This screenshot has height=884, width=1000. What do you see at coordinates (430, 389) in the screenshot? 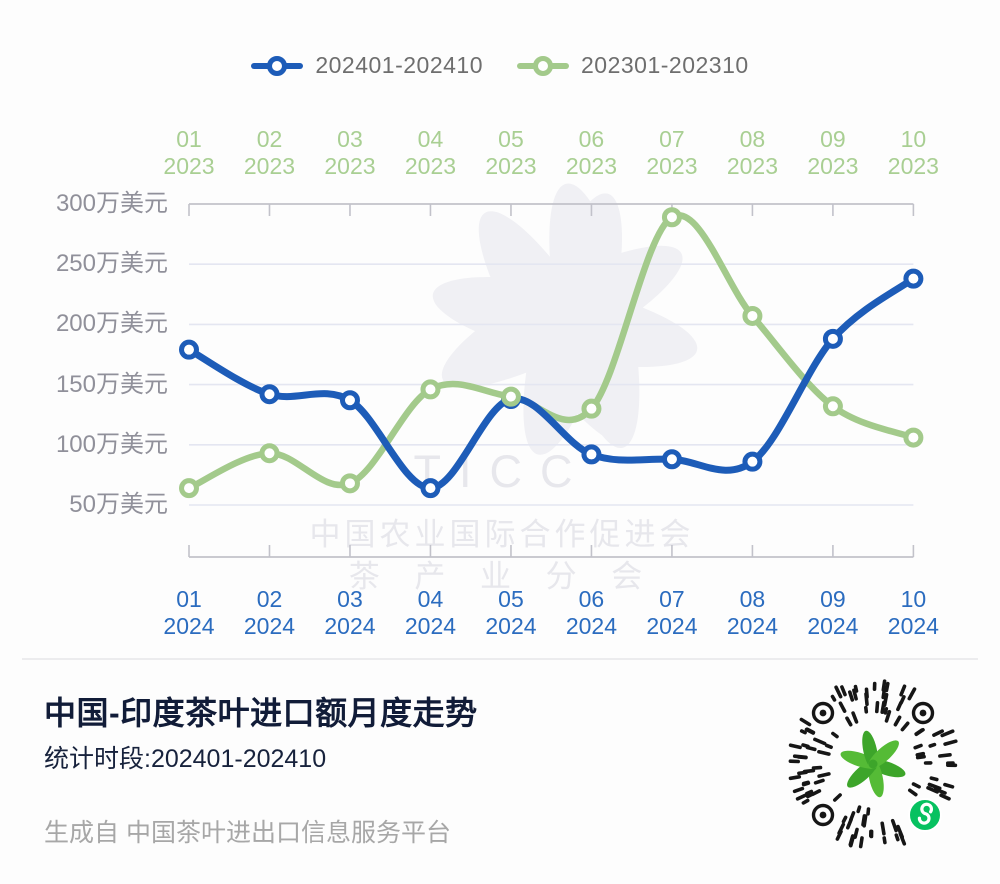
I see `data-point-202301-202310-m4` at bounding box center [430, 389].